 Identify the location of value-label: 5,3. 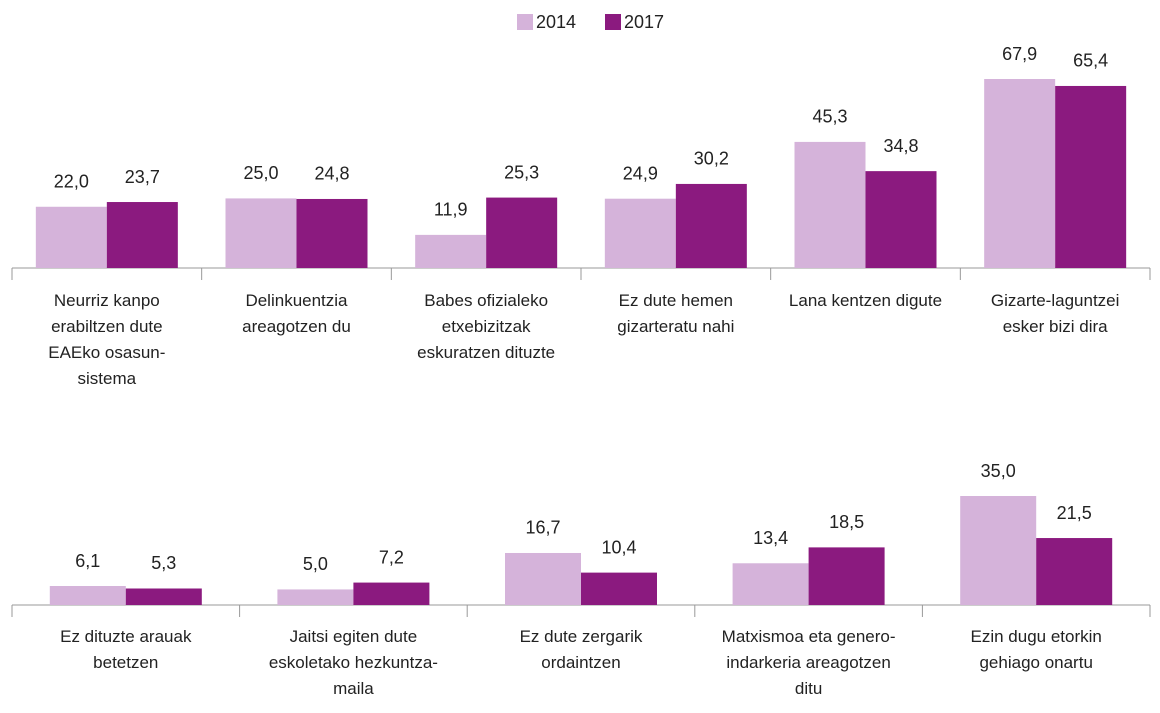
(163, 563).